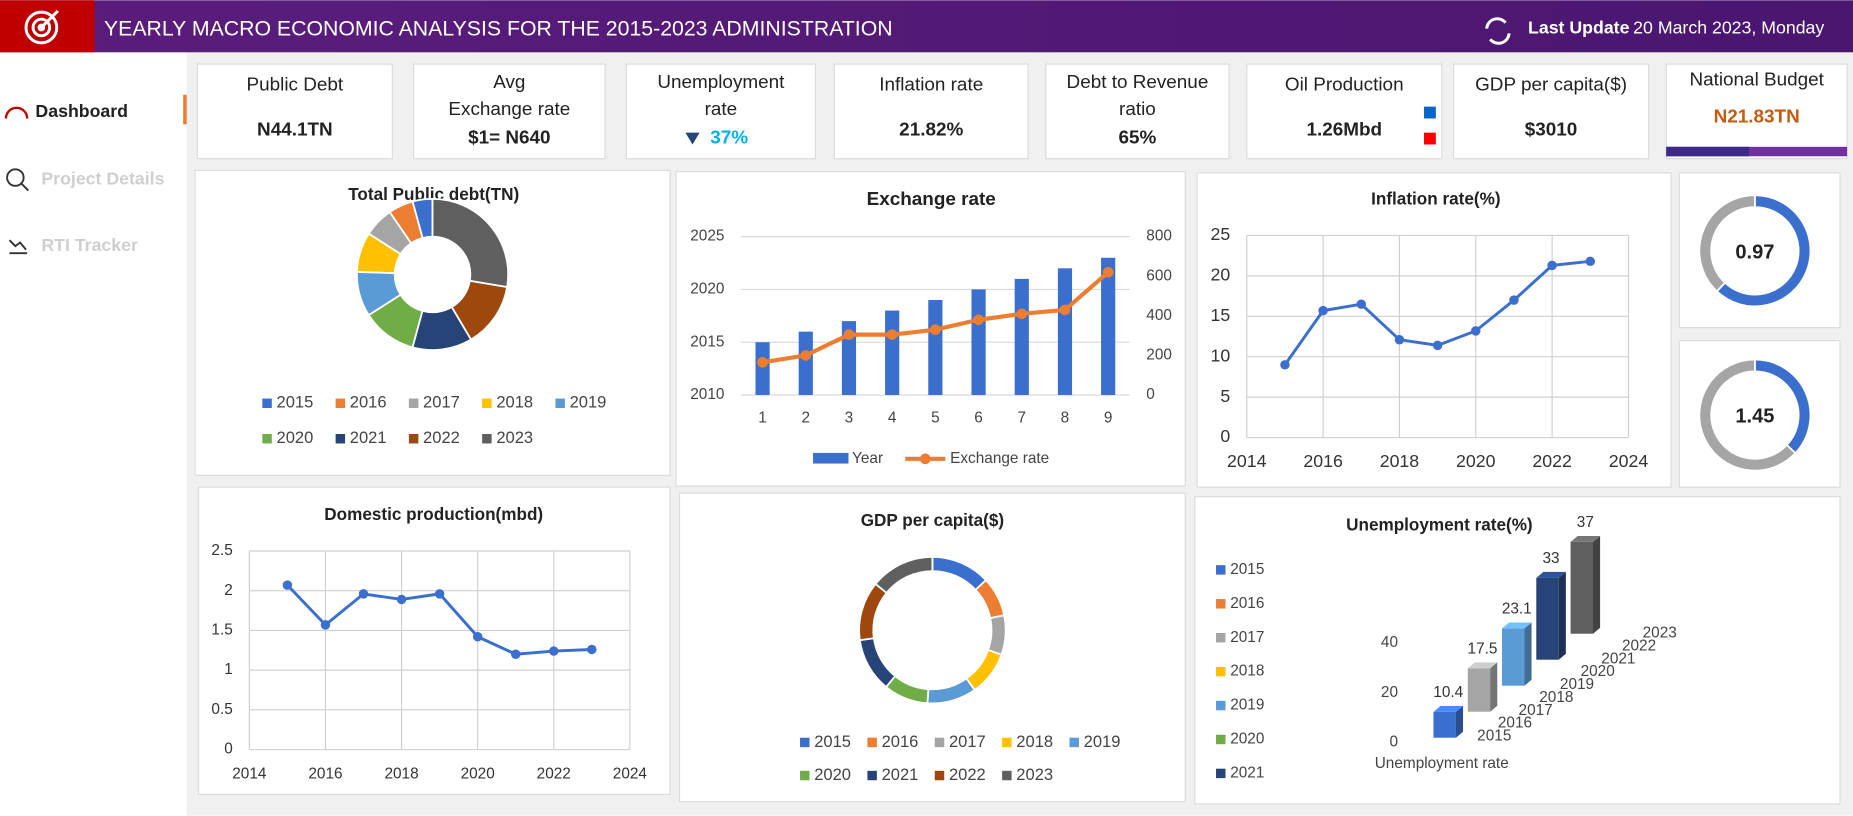  What do you see at coordinates (1247, 603) in the screenshot?
I see `legend-label: 2016` at bounding box center [1247, 603].